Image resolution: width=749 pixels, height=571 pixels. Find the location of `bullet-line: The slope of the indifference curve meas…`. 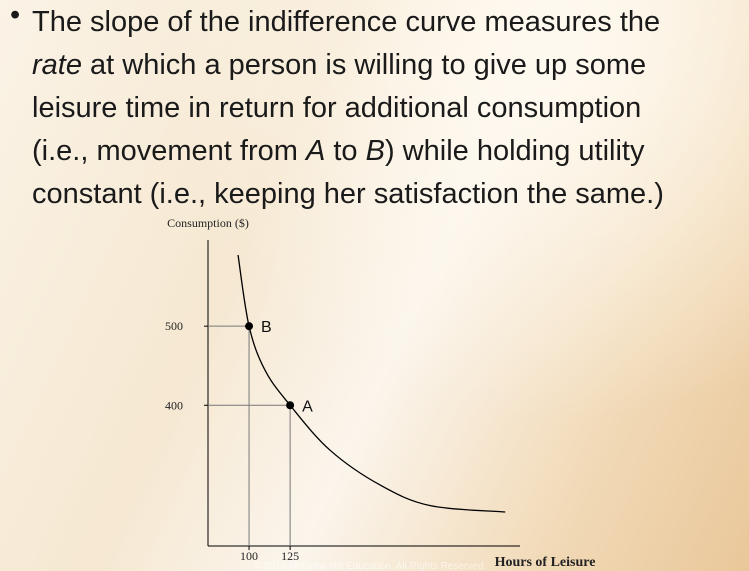

bullet-line: The slope of the indifference curve meas… is located at coordinates (346, 22).